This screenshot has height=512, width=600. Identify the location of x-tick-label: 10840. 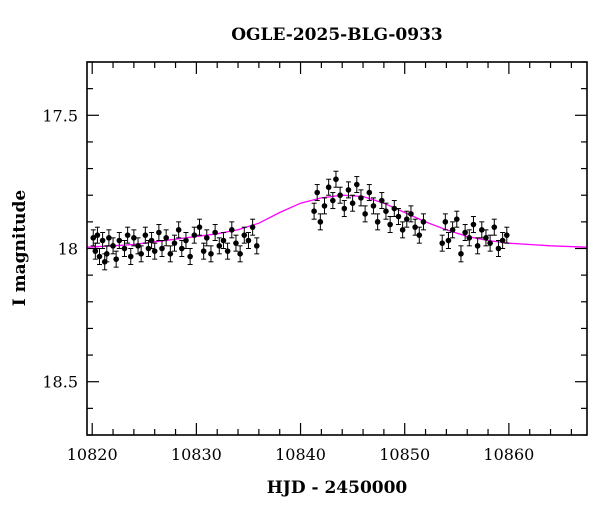
(300, 454).